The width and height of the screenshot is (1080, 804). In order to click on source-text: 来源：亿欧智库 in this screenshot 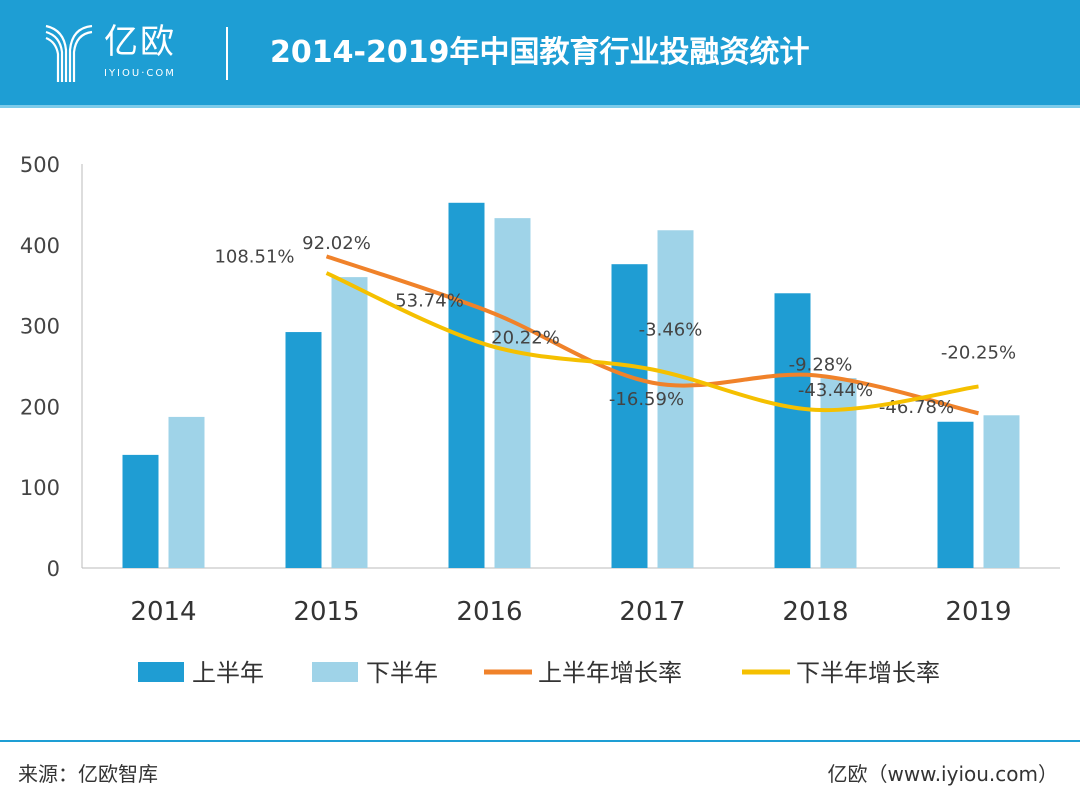, I will do `click(88, 774)`.